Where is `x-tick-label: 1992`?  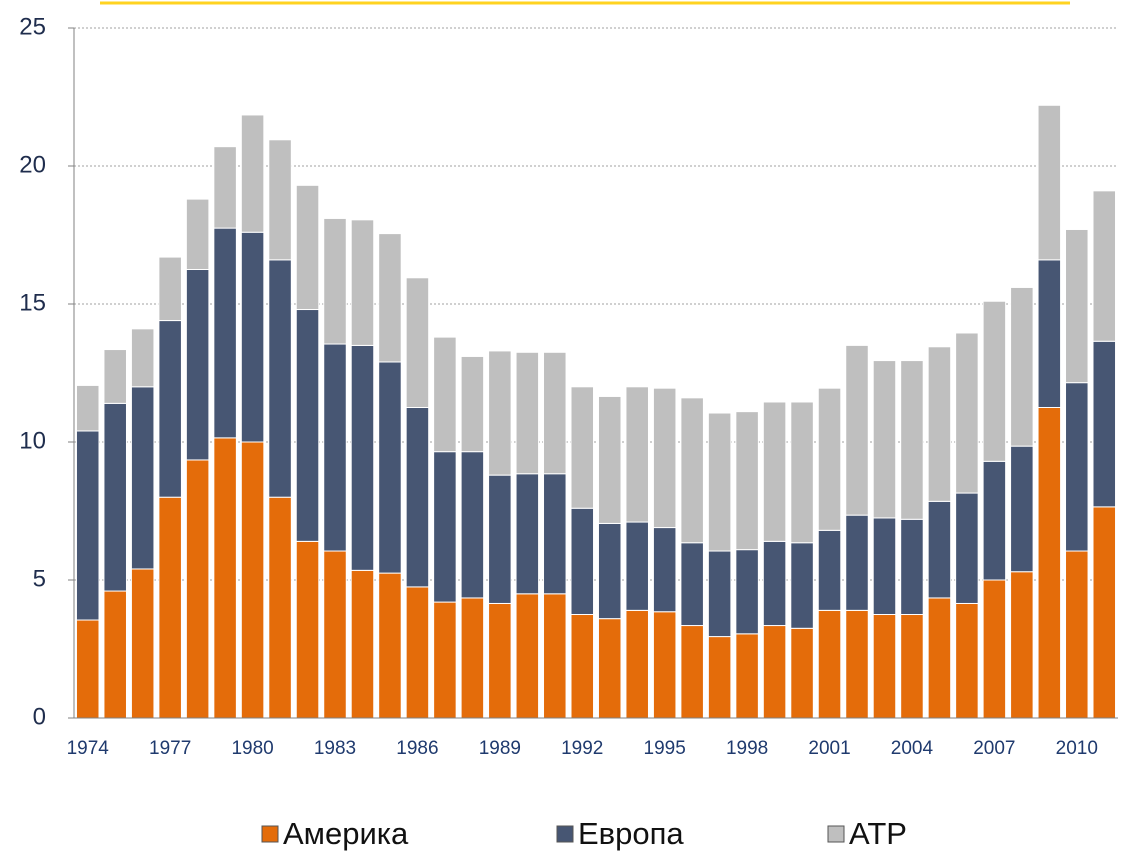
x-tick-label: 1992 is located at coordinates (582, 748).